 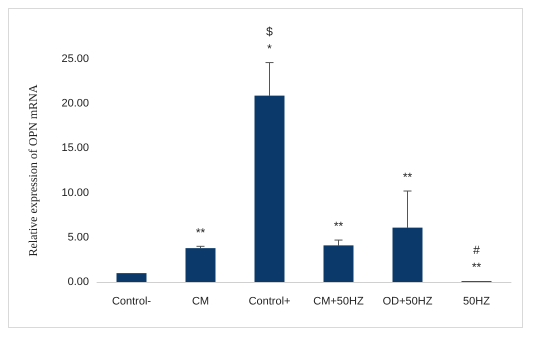 I want to click on y-tick-label: 25.00, so click(x=75, y=59).